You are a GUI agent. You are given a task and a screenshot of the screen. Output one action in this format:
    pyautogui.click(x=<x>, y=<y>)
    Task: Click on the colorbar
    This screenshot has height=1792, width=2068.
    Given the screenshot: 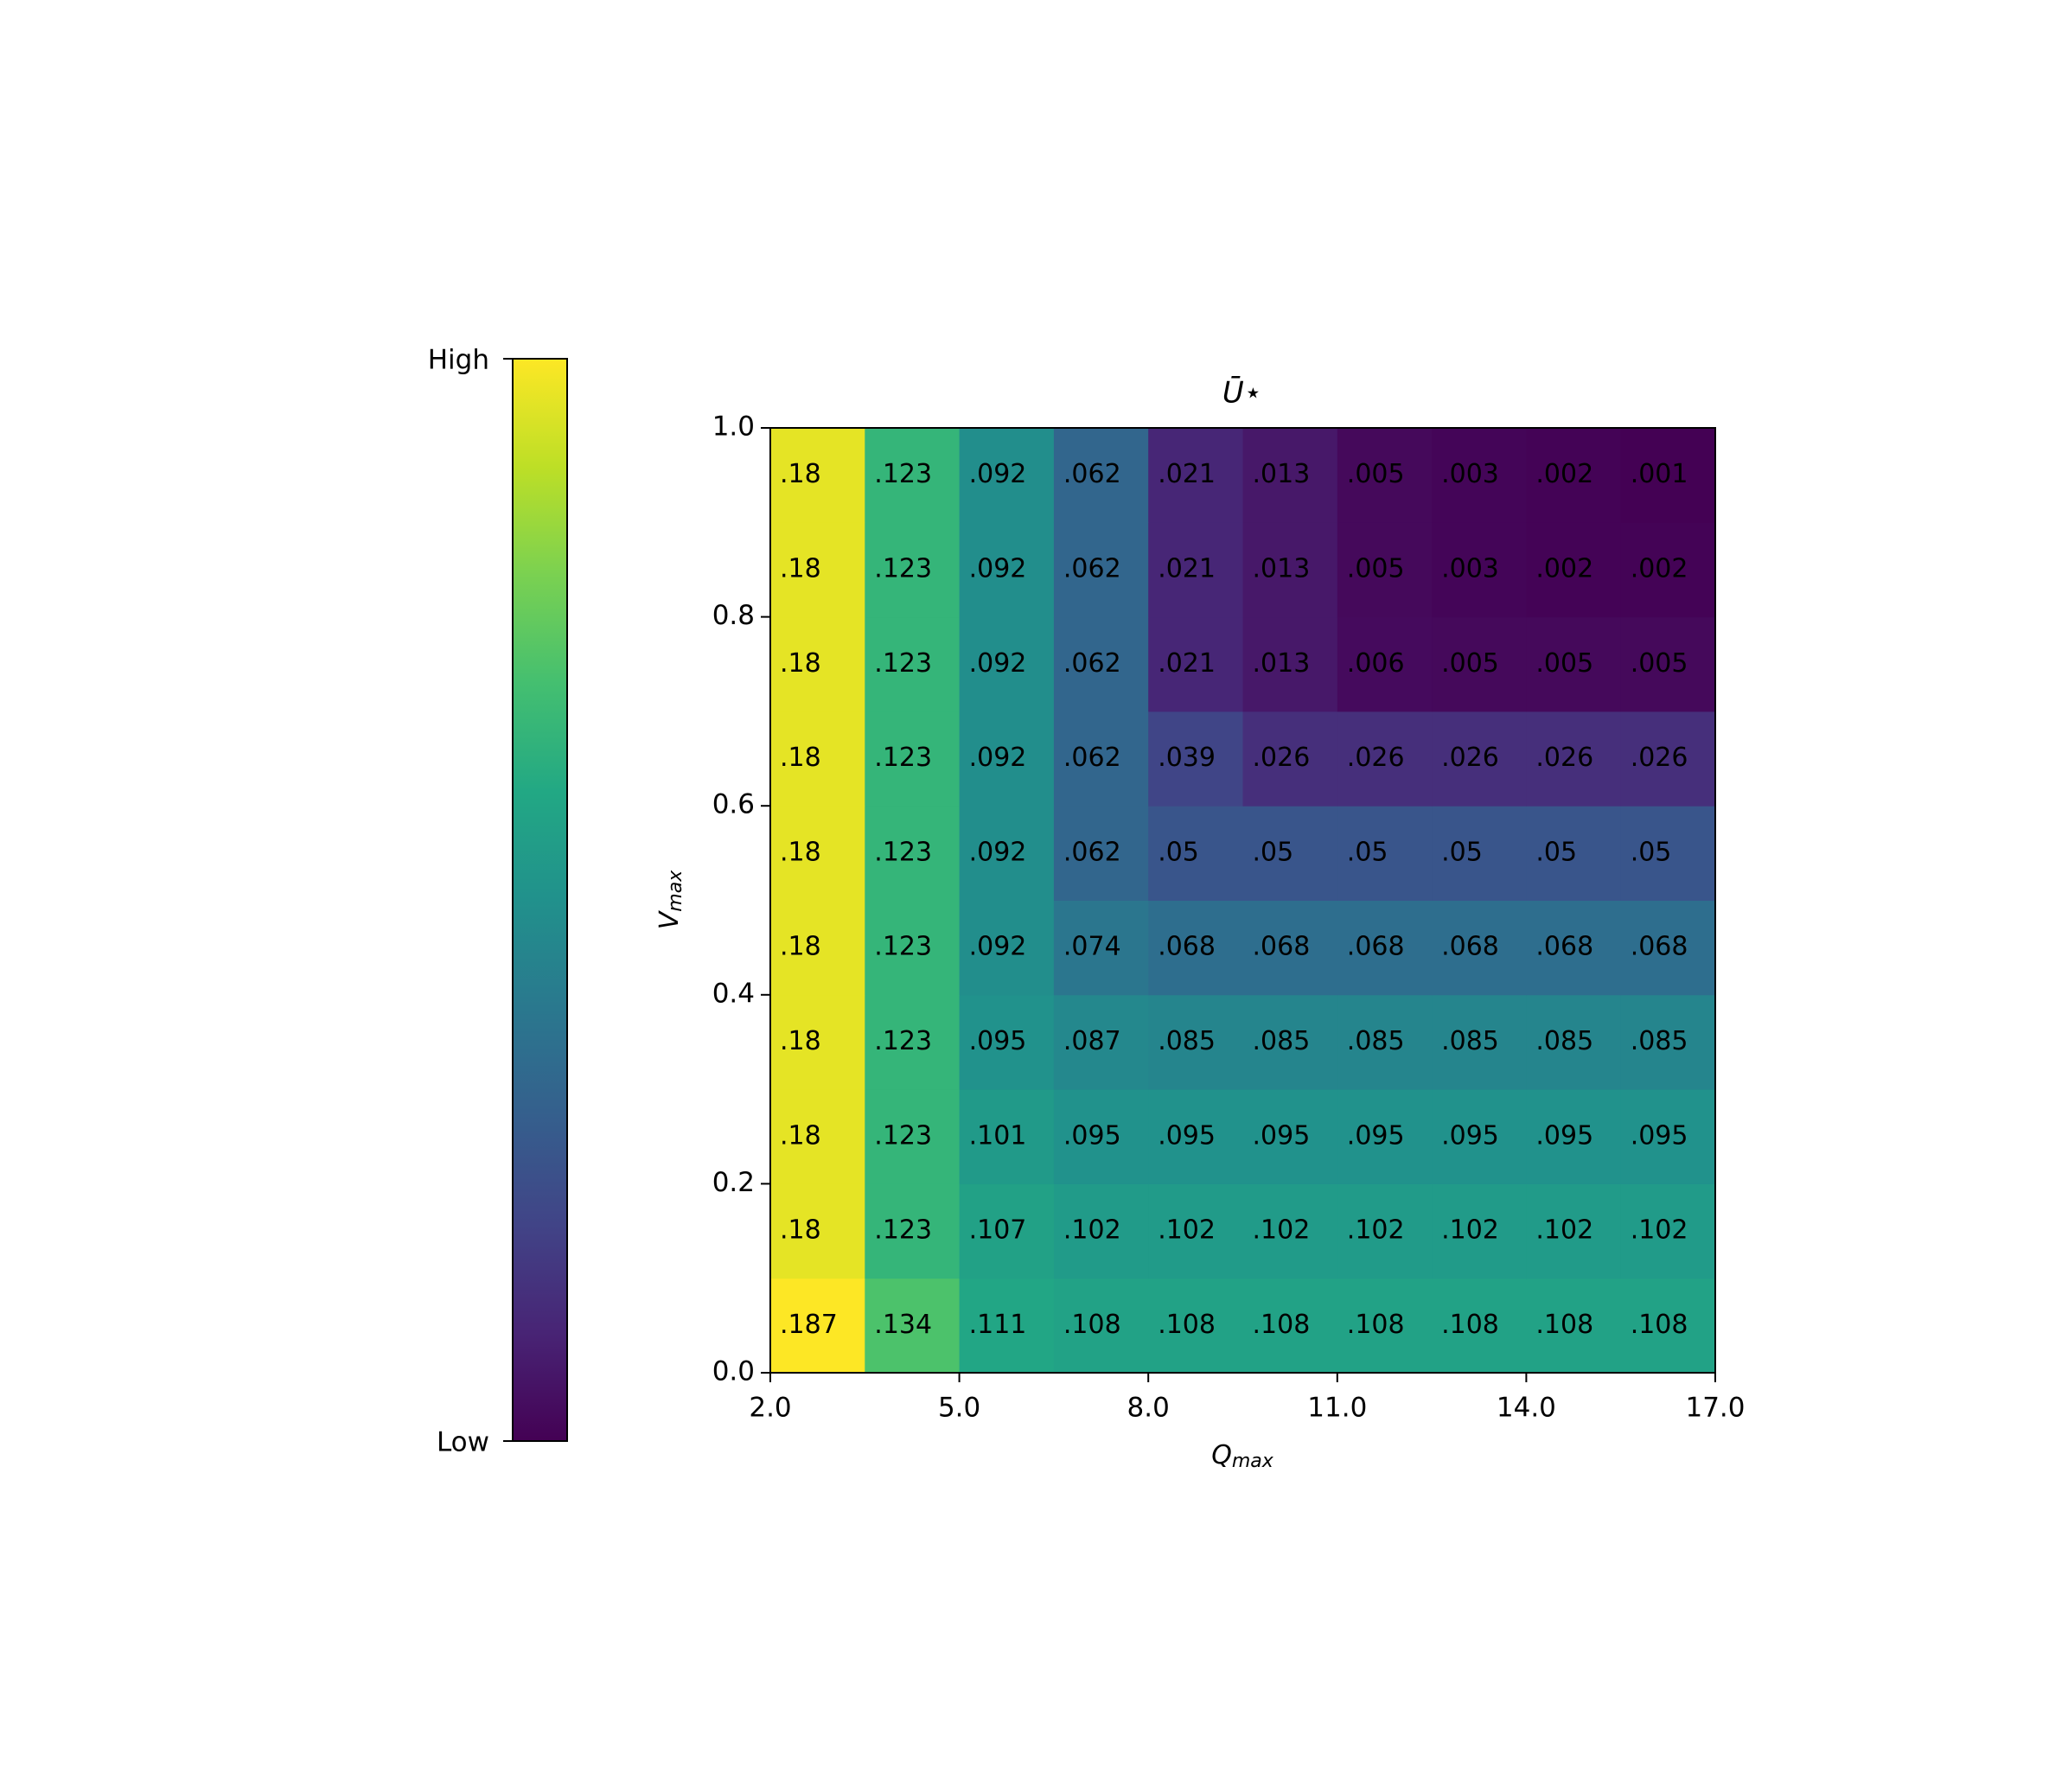 What is the action you would take?
    pyautogui.click(x=540, y=900)
    